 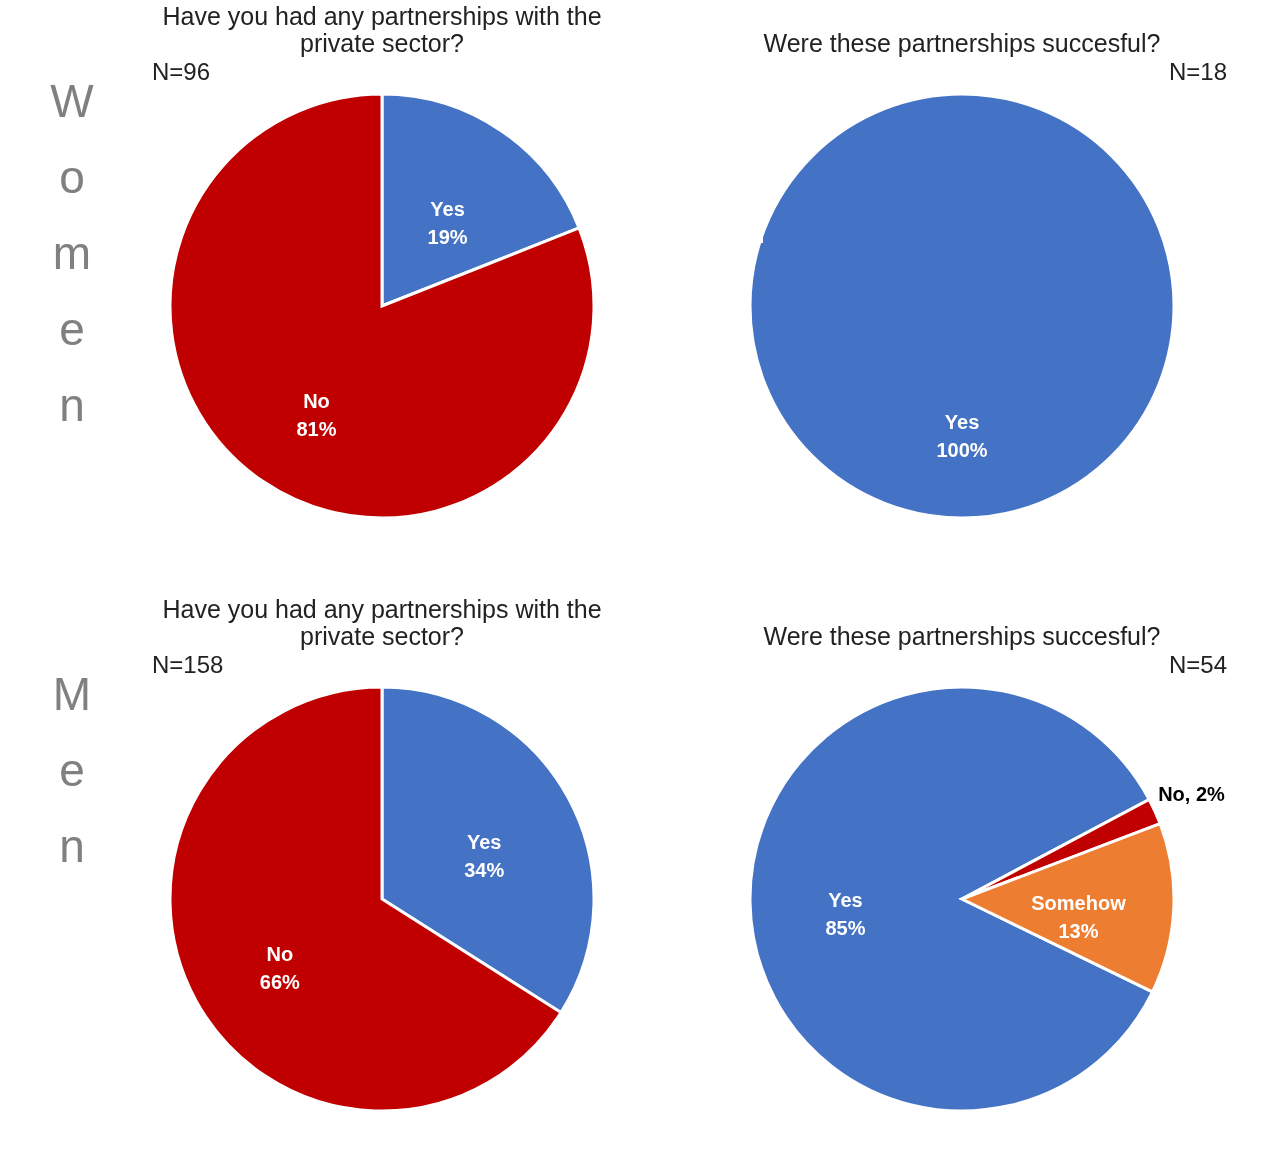 What do you see at coordinates (1197, 71) in the screenshot?
I see `text: N=18` at bounding box center [1197, 71].